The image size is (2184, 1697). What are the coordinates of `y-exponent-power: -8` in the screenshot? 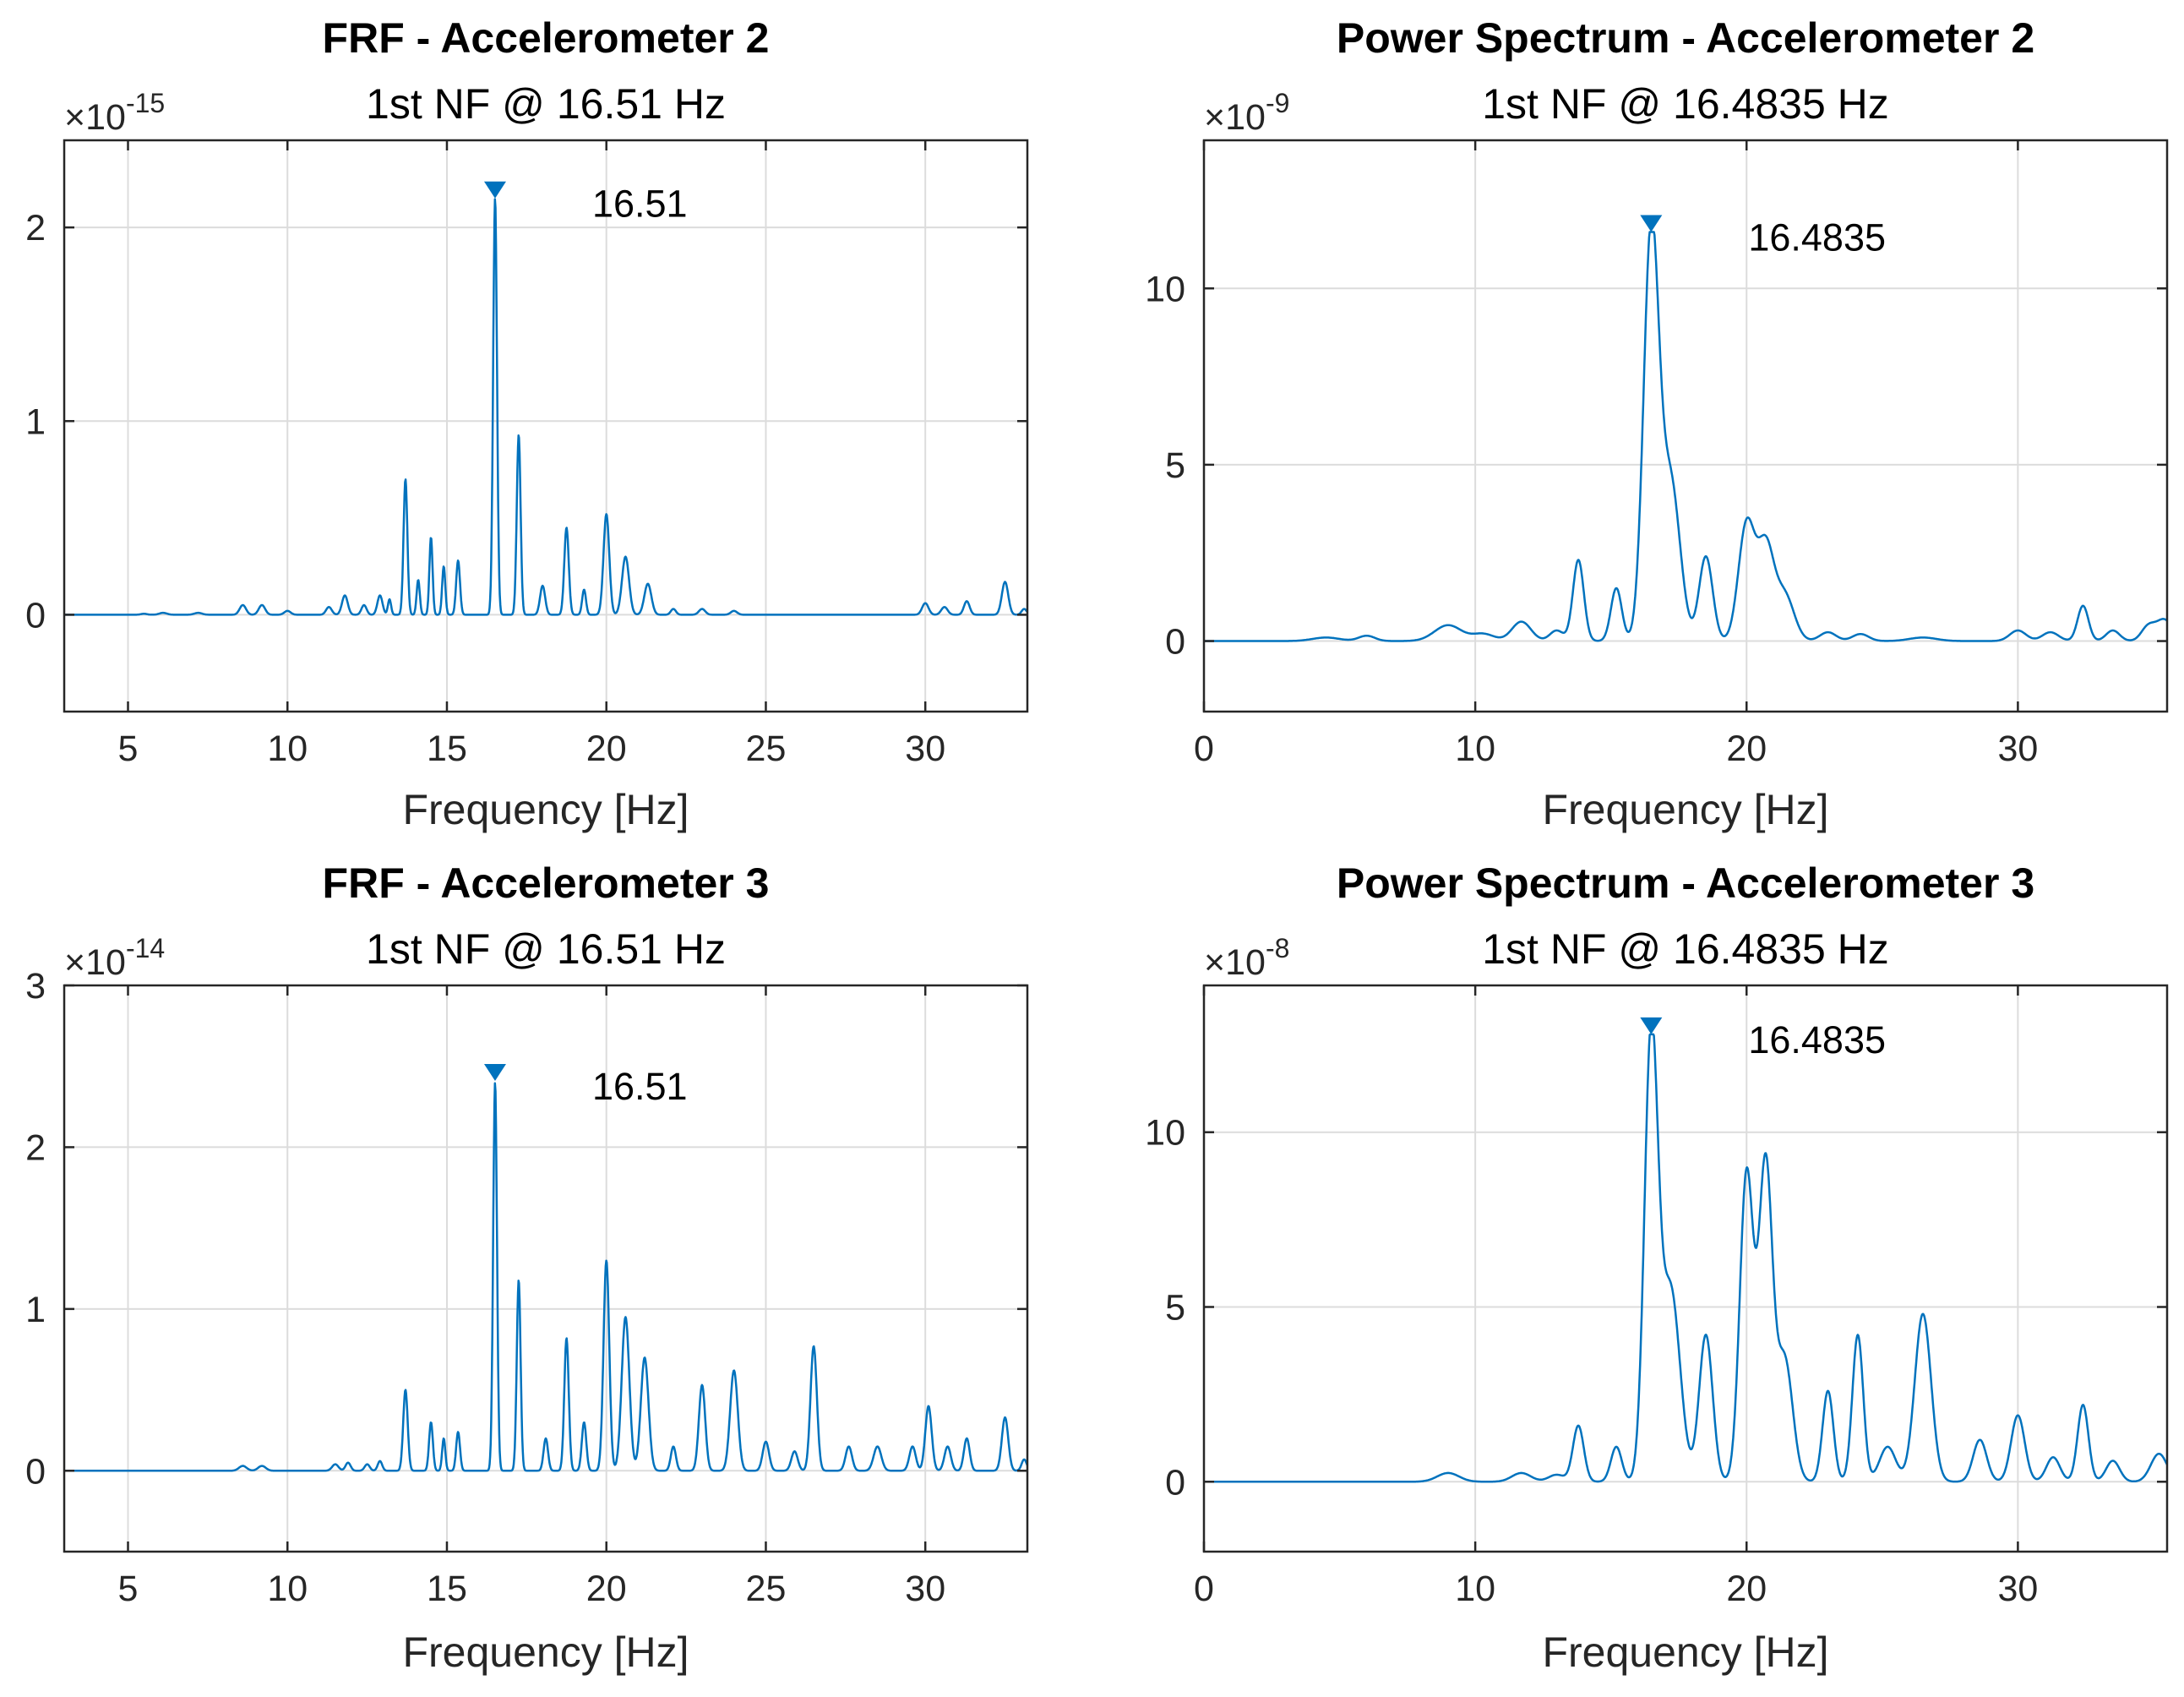 It's located at (1277, 948).